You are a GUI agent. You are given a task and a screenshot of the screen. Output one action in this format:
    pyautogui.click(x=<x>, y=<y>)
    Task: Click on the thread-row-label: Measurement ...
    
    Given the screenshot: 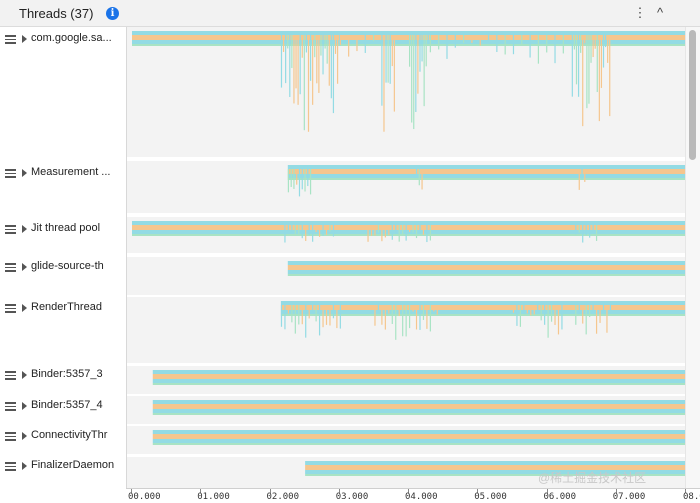 What is the action you would take?
    pyautogui.click(x=63, y=174)
    